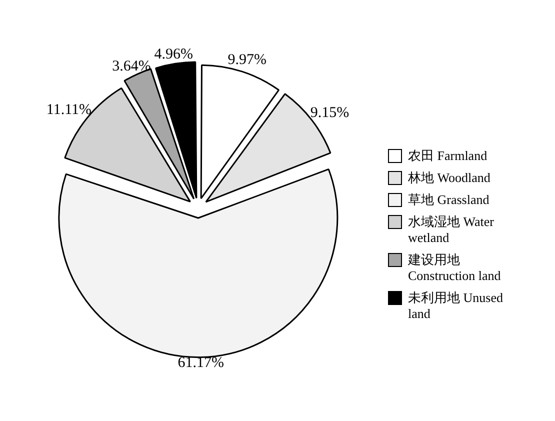 The height and width of the screenshot is (421, 555). I want to click on legend-label: 水域湿地 Water wetland, so click(451, 230).